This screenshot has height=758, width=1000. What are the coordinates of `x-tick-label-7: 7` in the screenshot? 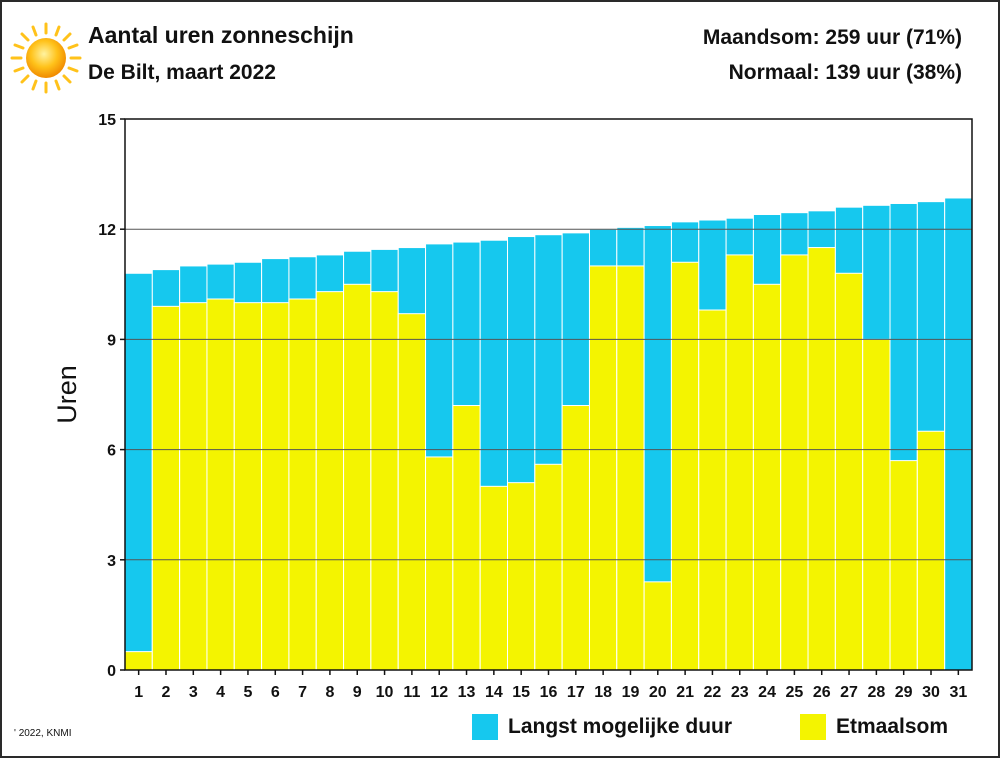 It's located at (302, 692).